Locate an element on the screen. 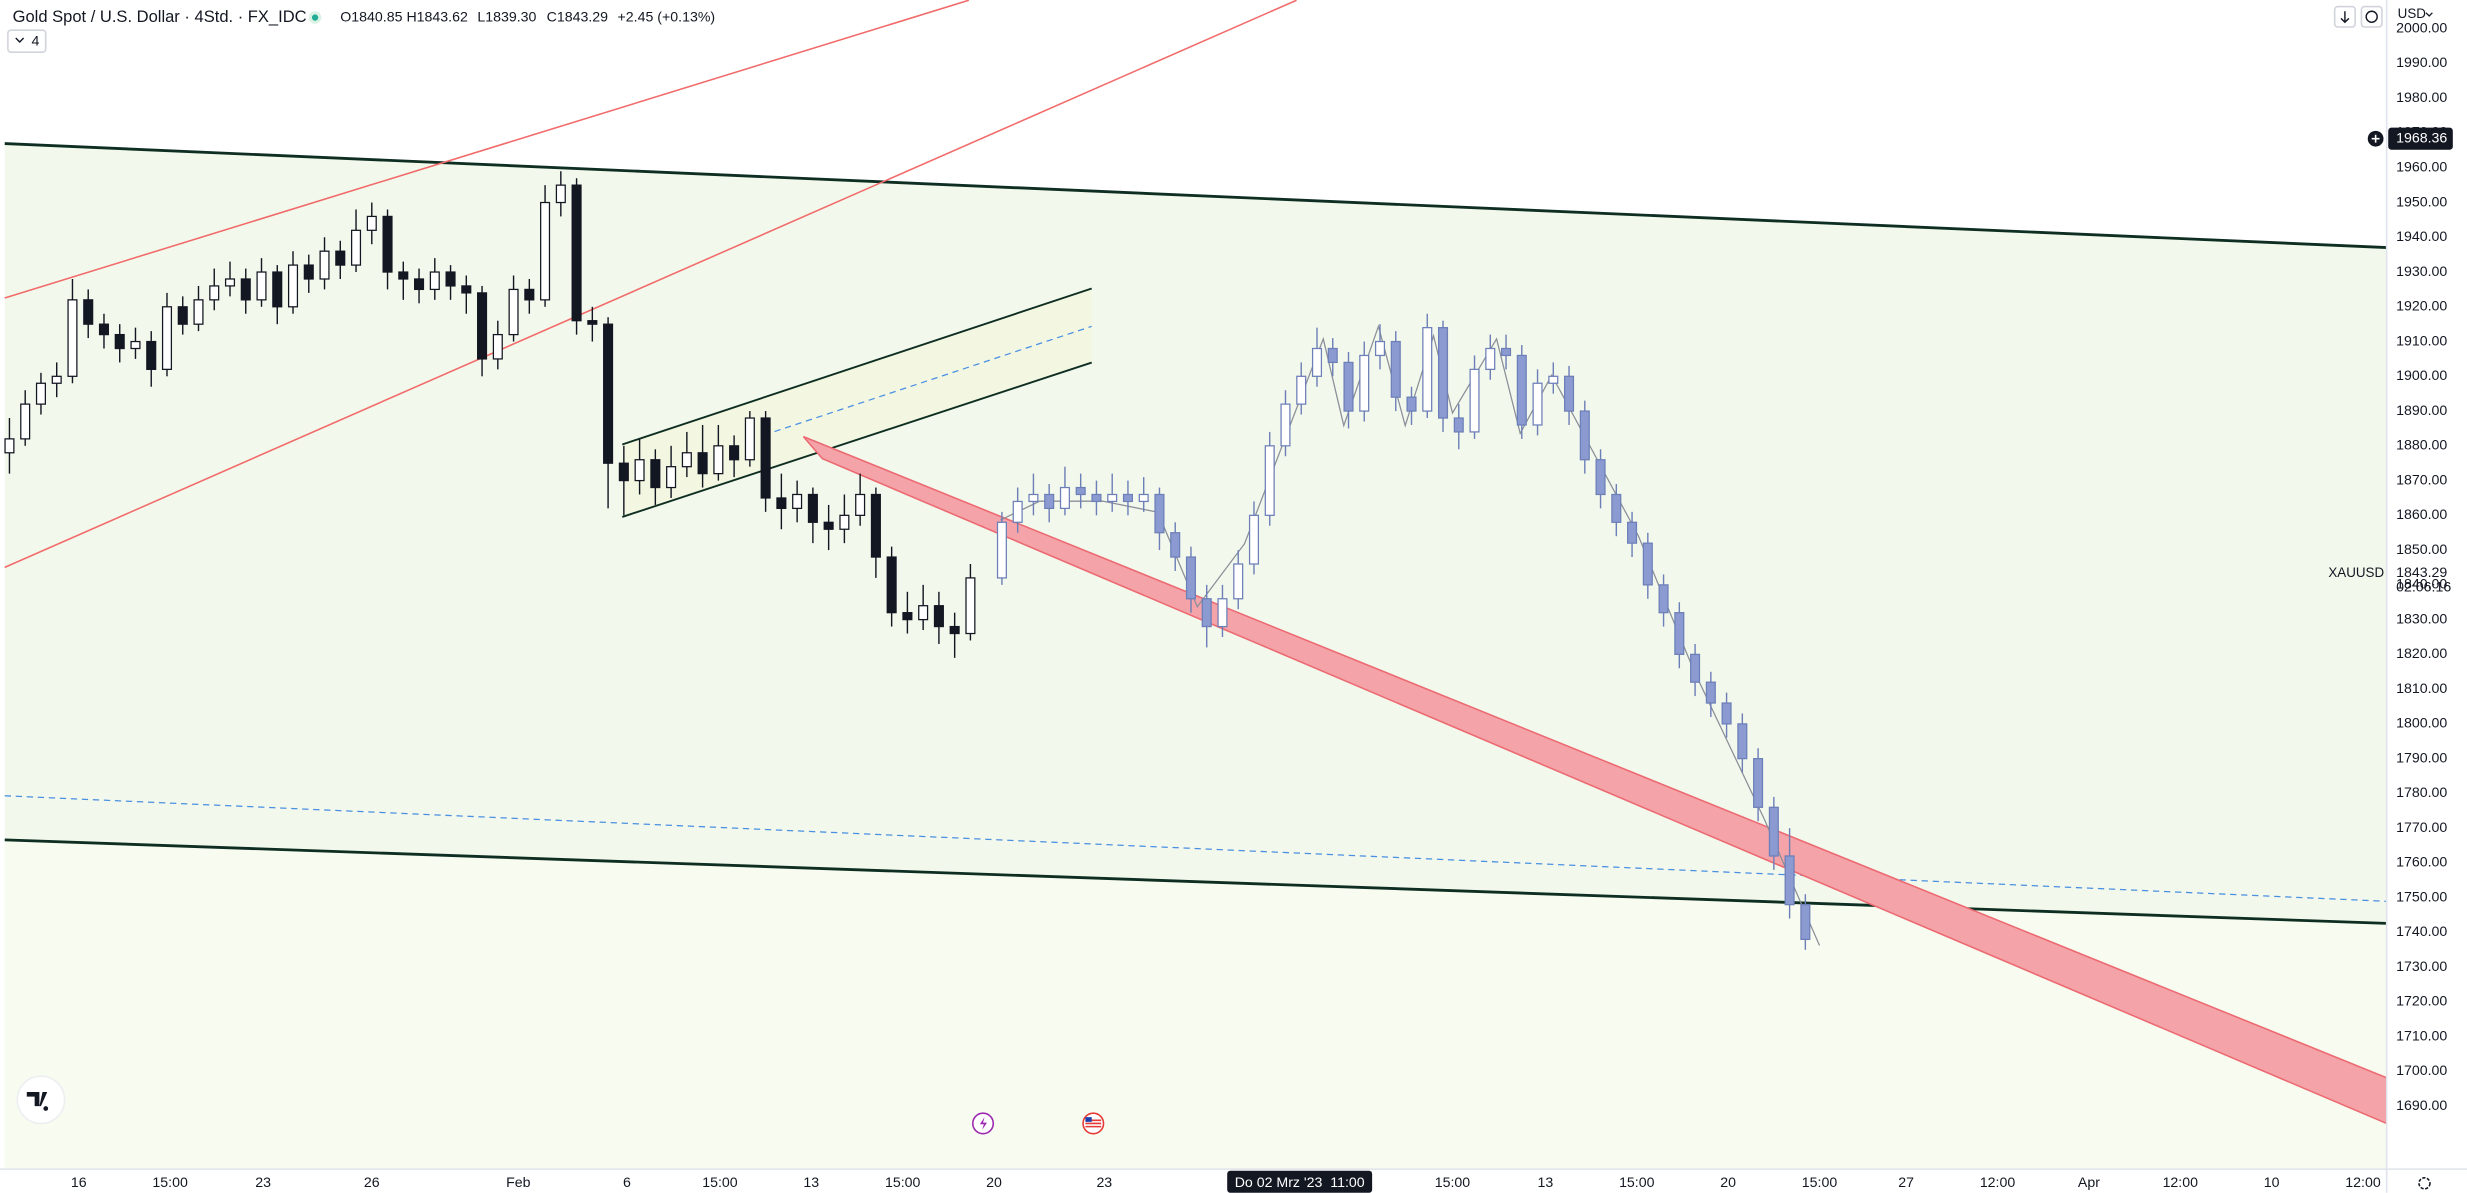 This screenshot has width=2467, height=1193. red-line is located at coordinates (487, 149).